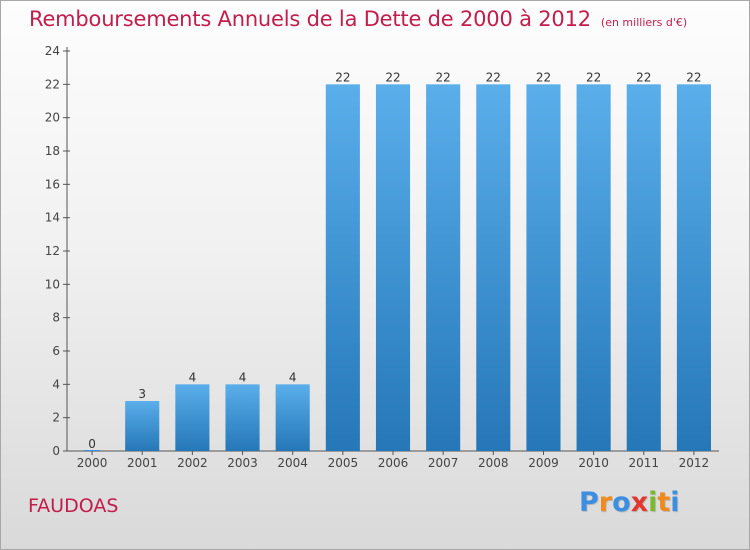 This screenshot has height=550, width=750. What do you see at coordinates (92, 463) in the screenshot?
I see `x-tick-label: 2000` at bounding box center [92, 463].